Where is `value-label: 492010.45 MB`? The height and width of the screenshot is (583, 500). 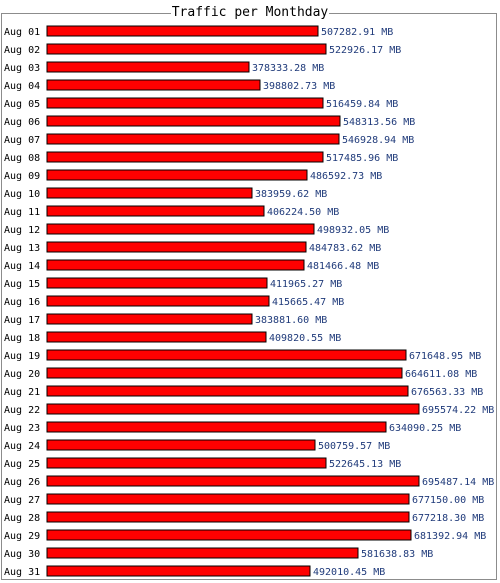 value-label: 492010.45 MB is located at coordinates (349, 572).